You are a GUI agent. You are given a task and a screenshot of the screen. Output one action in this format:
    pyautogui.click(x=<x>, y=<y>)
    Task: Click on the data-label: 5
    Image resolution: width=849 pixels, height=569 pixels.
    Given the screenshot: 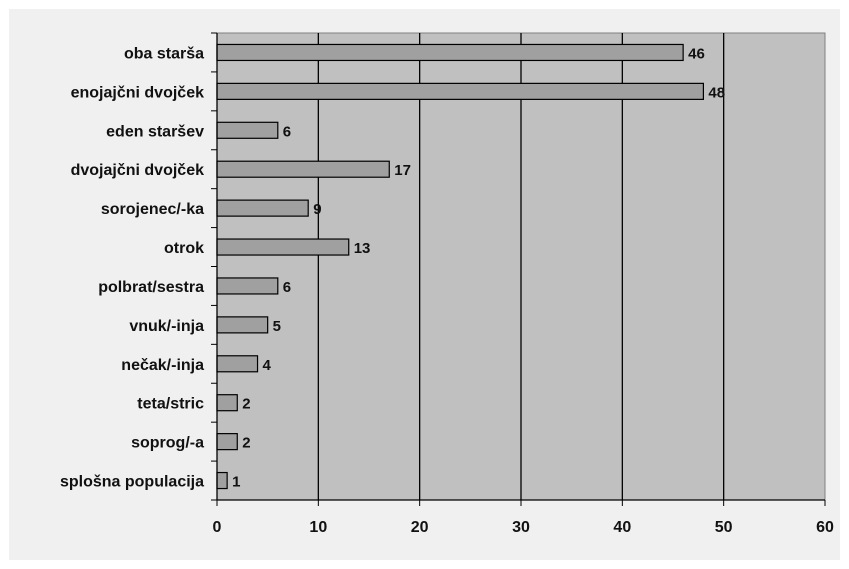 What is the action you would take?
    pyautogui.click(x=277, y=326)
    